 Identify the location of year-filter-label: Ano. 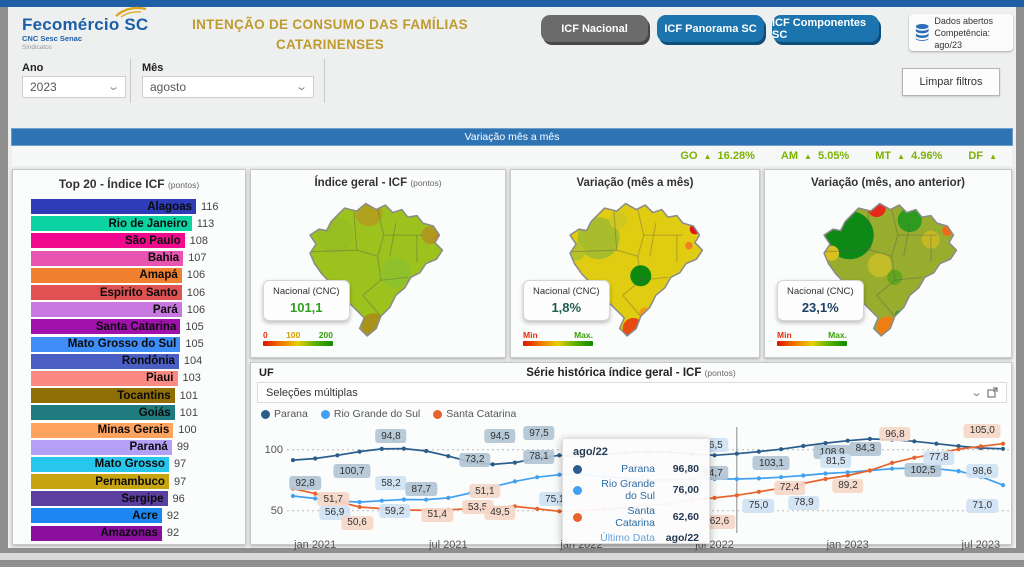
(33, 68).